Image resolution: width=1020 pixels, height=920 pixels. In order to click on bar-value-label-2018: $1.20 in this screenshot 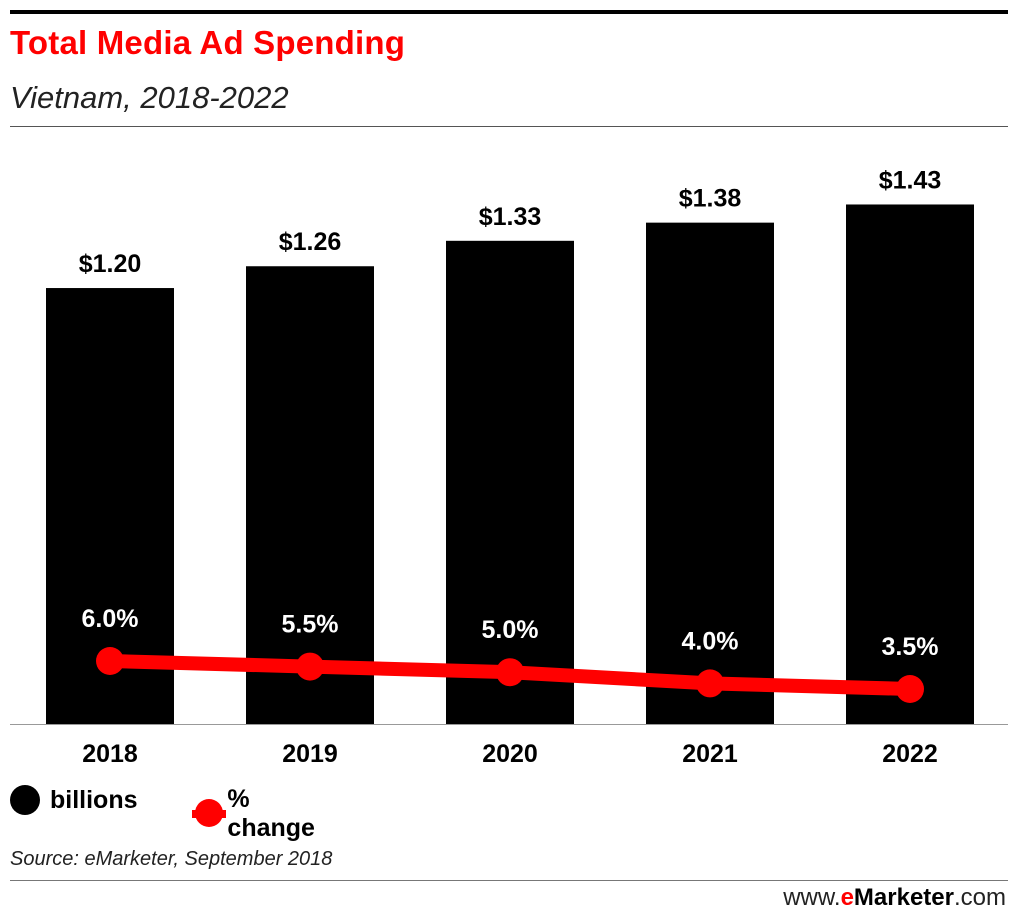, I will do `click(110, 264)`.